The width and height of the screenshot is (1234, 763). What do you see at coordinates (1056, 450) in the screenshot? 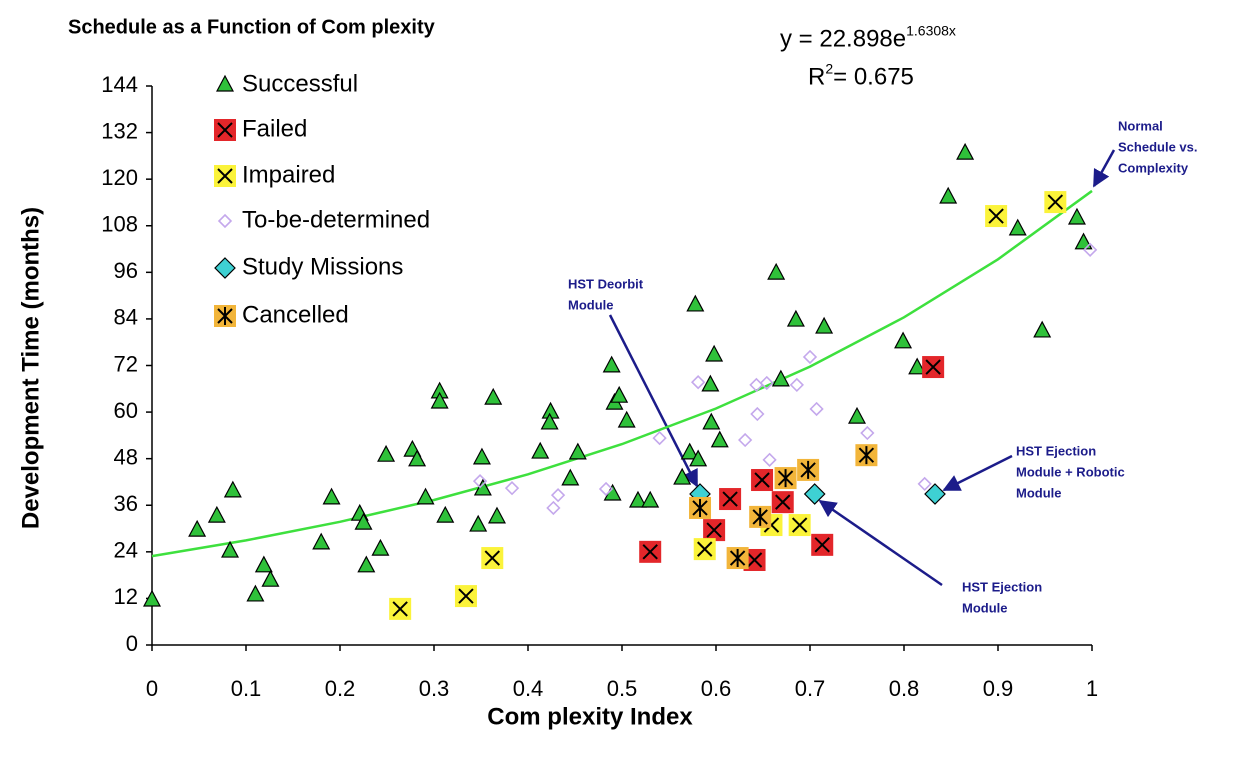
I see `annotation: HST Ejection` at bounding box center [1056, 450].